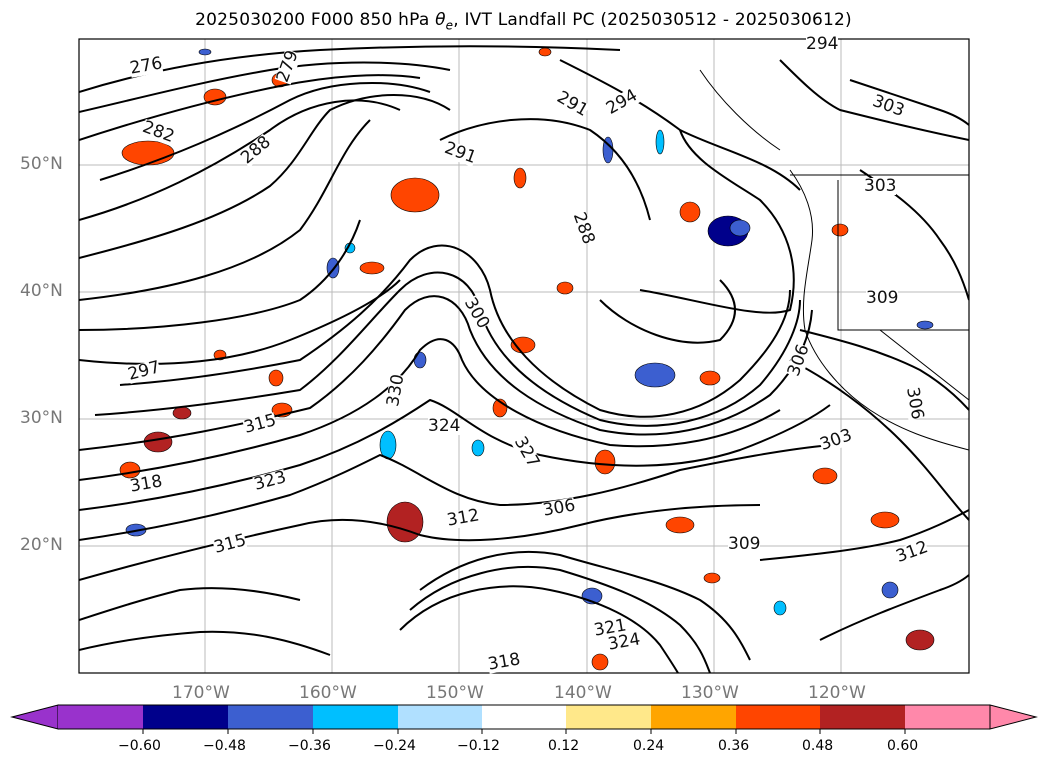 The image size is (1047, 767). I want to click on colorbar-tick: −0.36, so click(309, 746).